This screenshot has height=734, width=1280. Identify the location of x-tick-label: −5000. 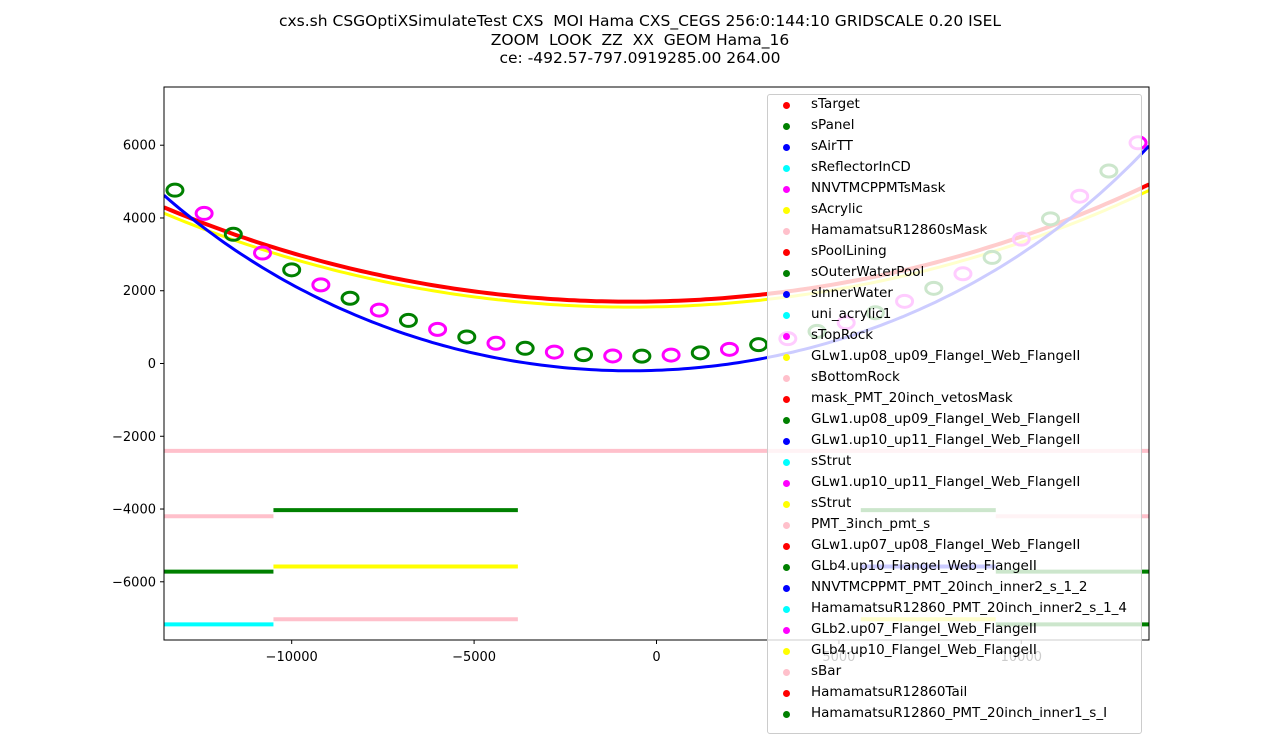
(474, 657).